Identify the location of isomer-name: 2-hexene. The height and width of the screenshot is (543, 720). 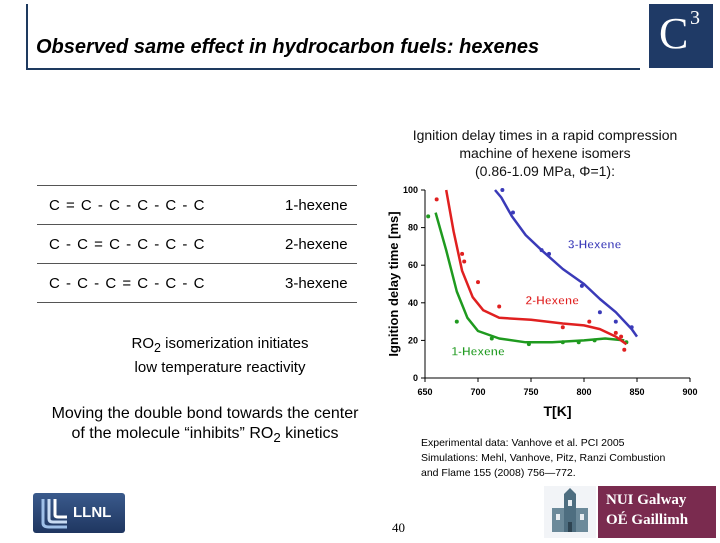
(316, 244).